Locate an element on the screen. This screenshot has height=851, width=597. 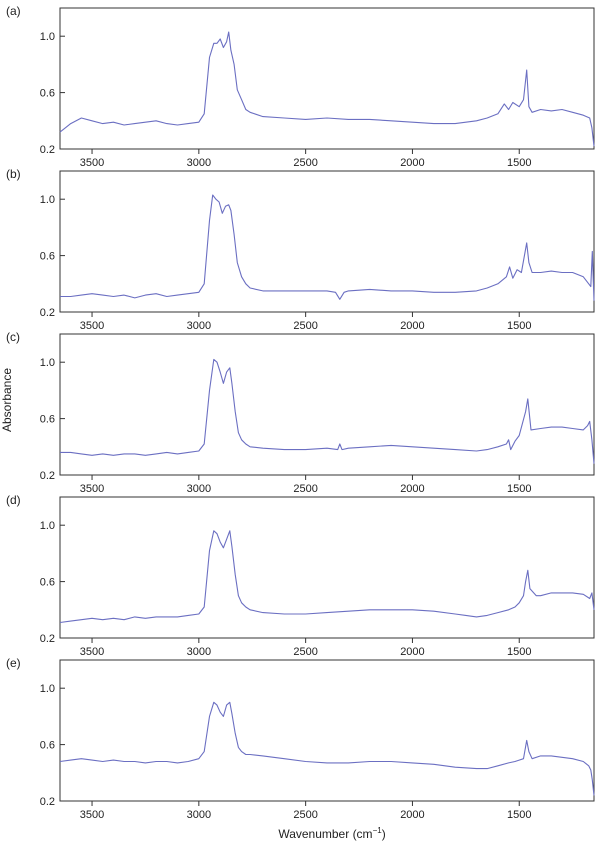
x-axis-title-exponent: −1 is located at coordinates (378, 830).